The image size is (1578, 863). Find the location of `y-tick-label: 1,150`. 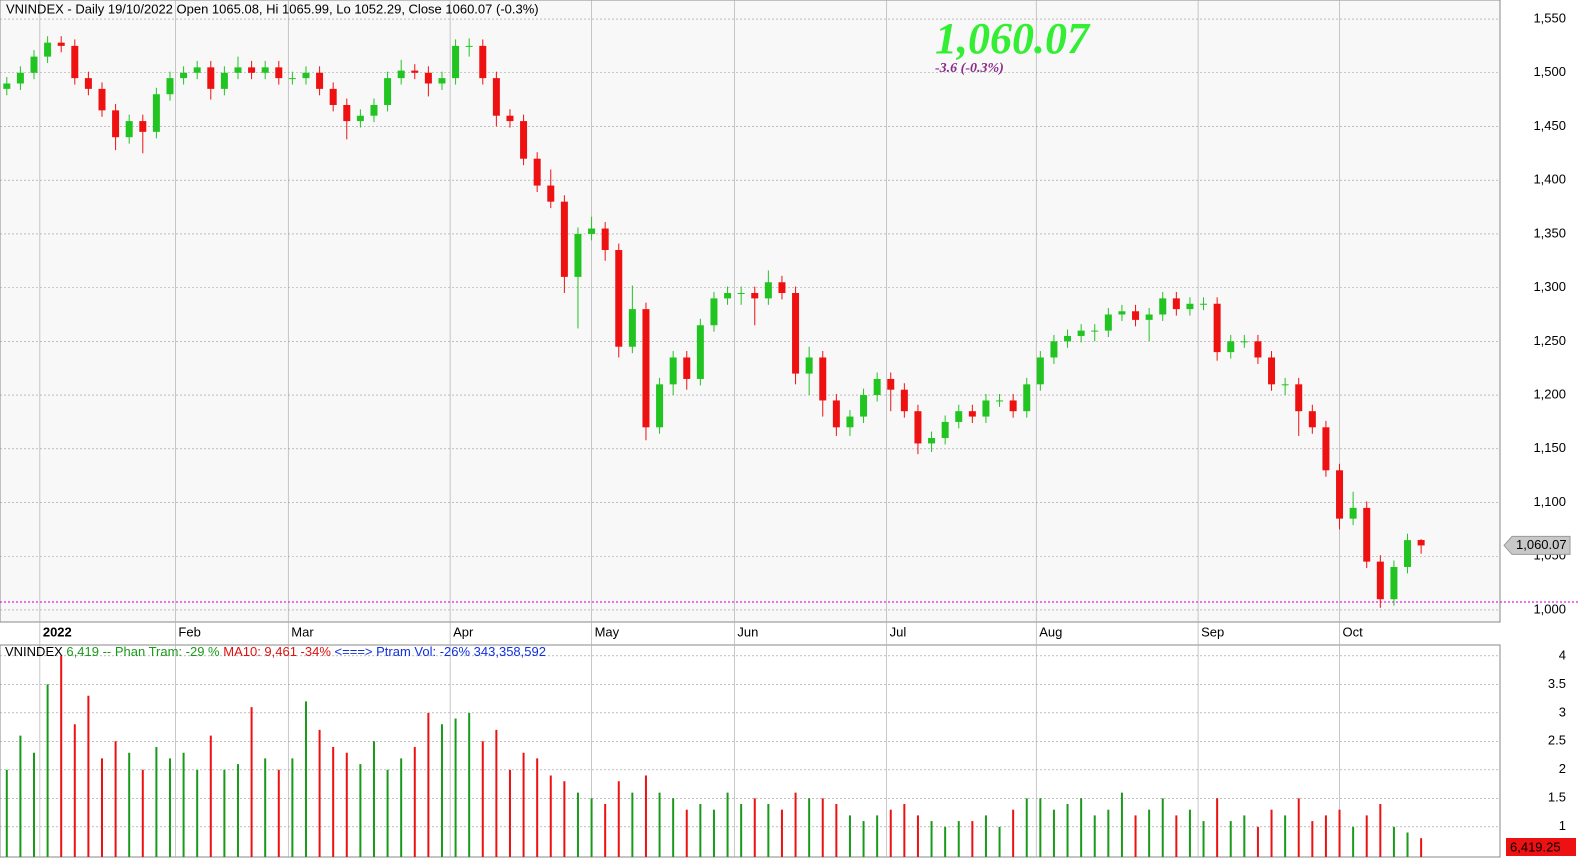

y-tick-label: 1,150 is located at coordinates (1549, 447).